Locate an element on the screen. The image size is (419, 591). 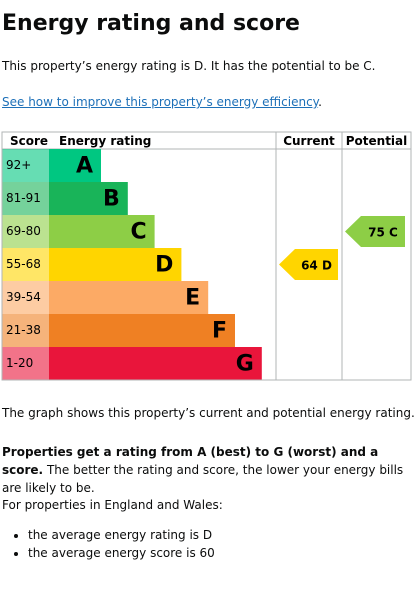
potential-arrow is located at coordinates (375, 231).